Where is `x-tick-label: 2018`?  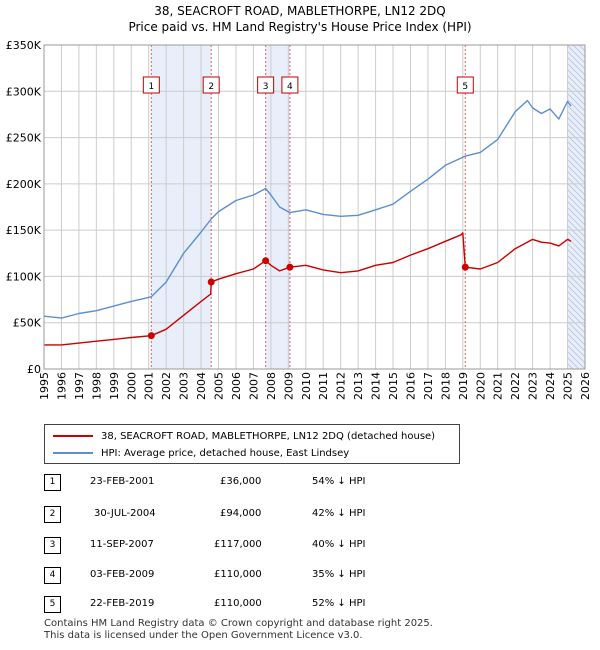
x-tick-label: 2018 is located at coordinates (445, 386).